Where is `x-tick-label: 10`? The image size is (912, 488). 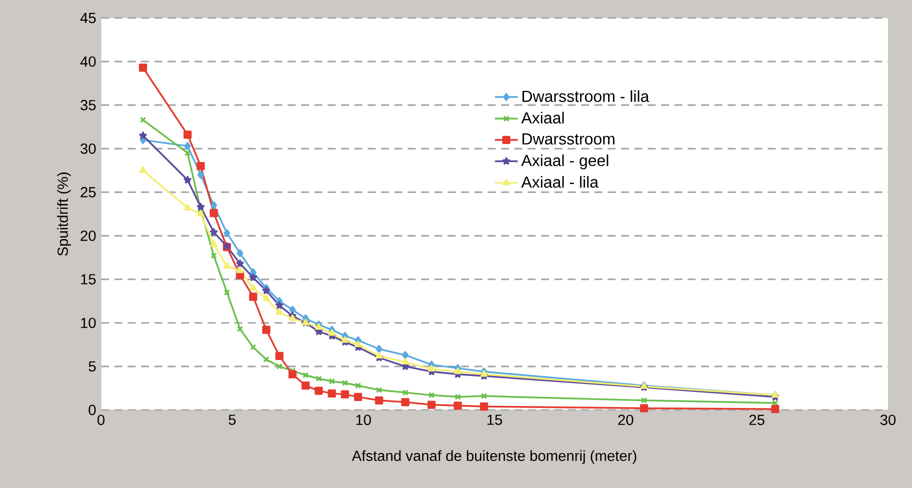
x-tick-label: 10 is located at coordinates (363, 420).